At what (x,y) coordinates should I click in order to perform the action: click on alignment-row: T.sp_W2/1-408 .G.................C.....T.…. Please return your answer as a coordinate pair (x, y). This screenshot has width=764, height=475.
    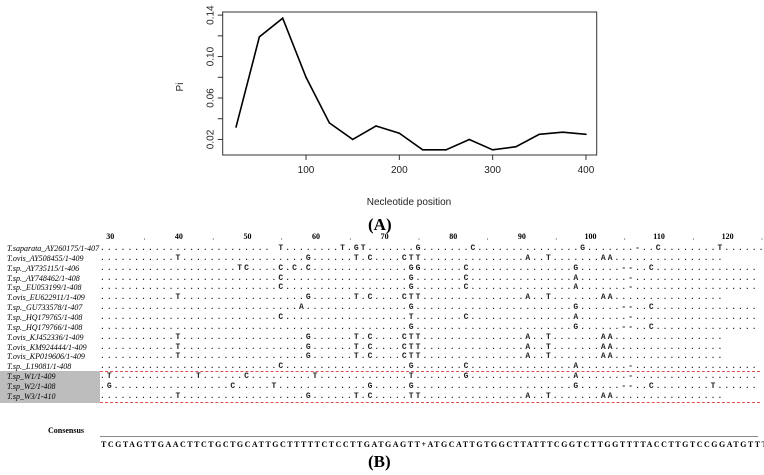
    Looking at the image, I should click on (382, 387).